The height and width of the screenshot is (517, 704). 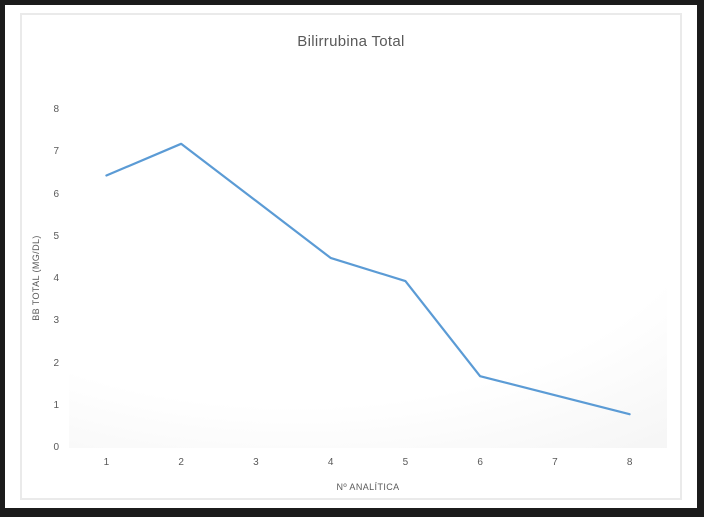 I want to click on y-tick-label: 8, so click(x=56, y=109).